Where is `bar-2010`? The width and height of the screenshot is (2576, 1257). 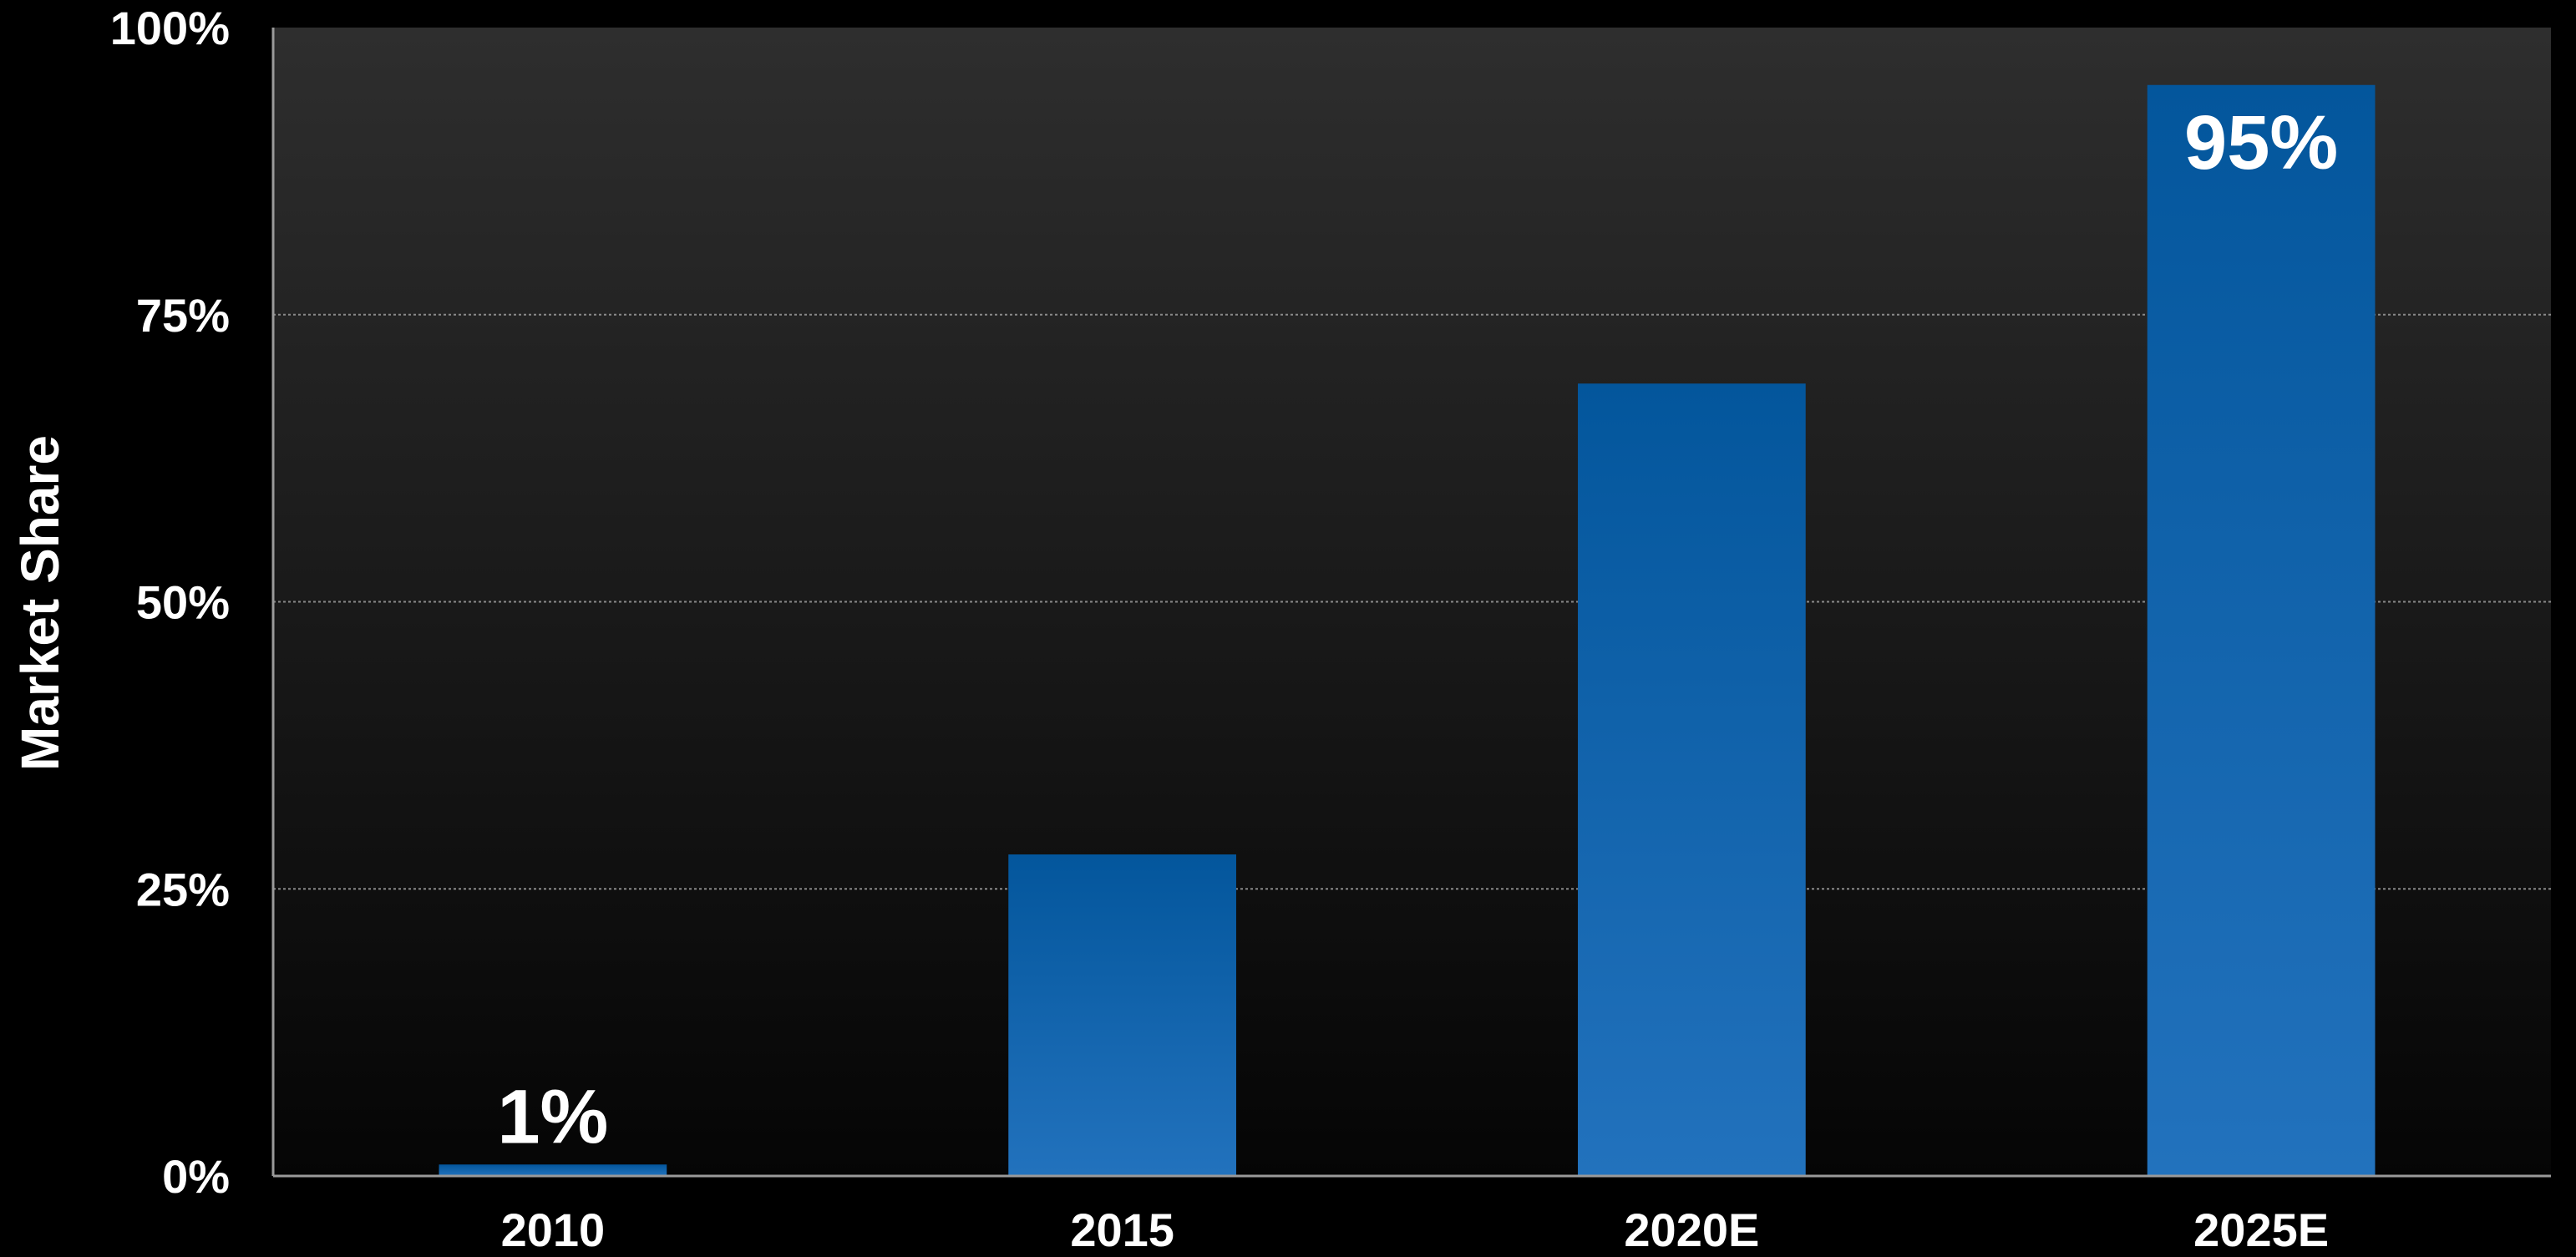
bar-2010 is located at coordinates (553, 1170).